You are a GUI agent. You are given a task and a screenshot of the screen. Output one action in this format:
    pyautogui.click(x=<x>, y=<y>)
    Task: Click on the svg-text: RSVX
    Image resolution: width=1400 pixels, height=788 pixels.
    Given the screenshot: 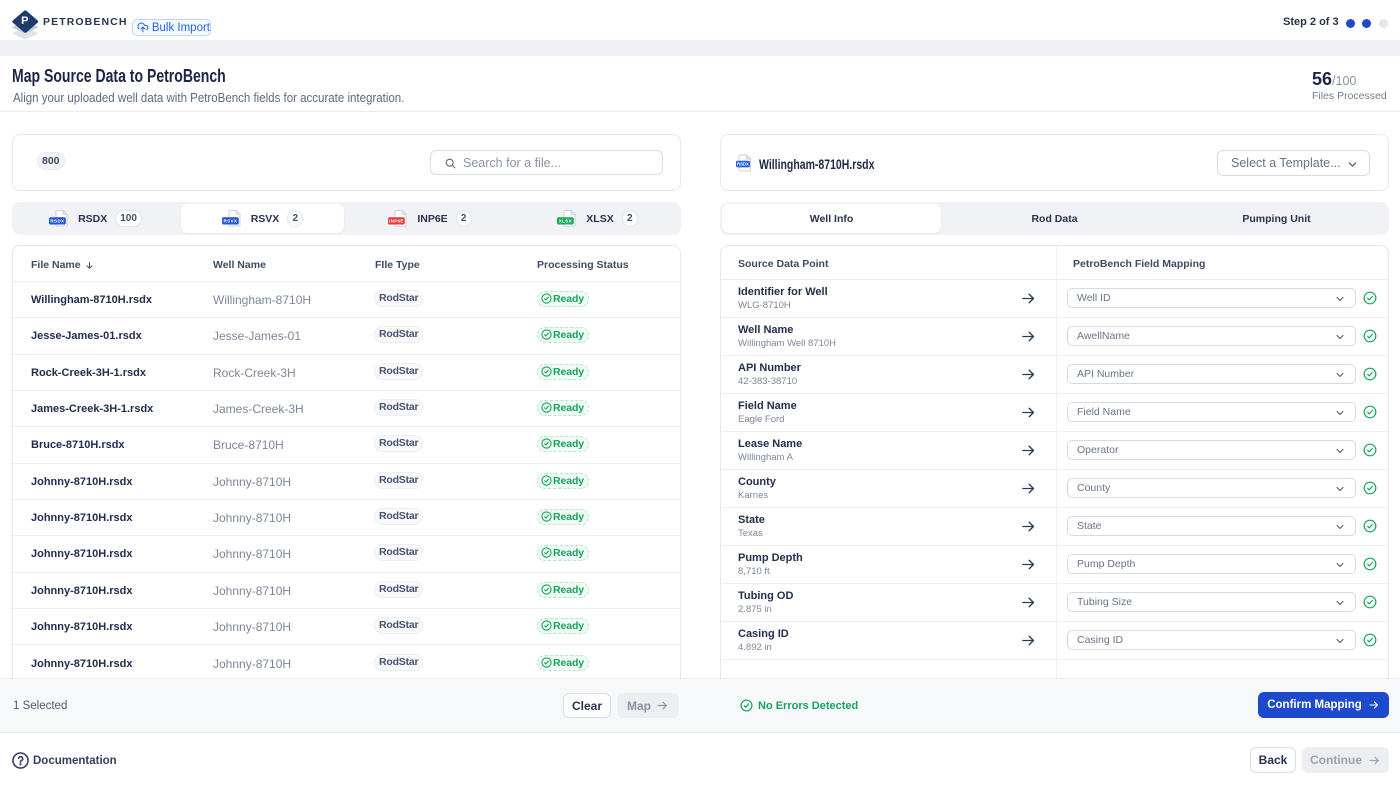 What is the action you would take?
    pyautogui.click(x=230, y=221)
    